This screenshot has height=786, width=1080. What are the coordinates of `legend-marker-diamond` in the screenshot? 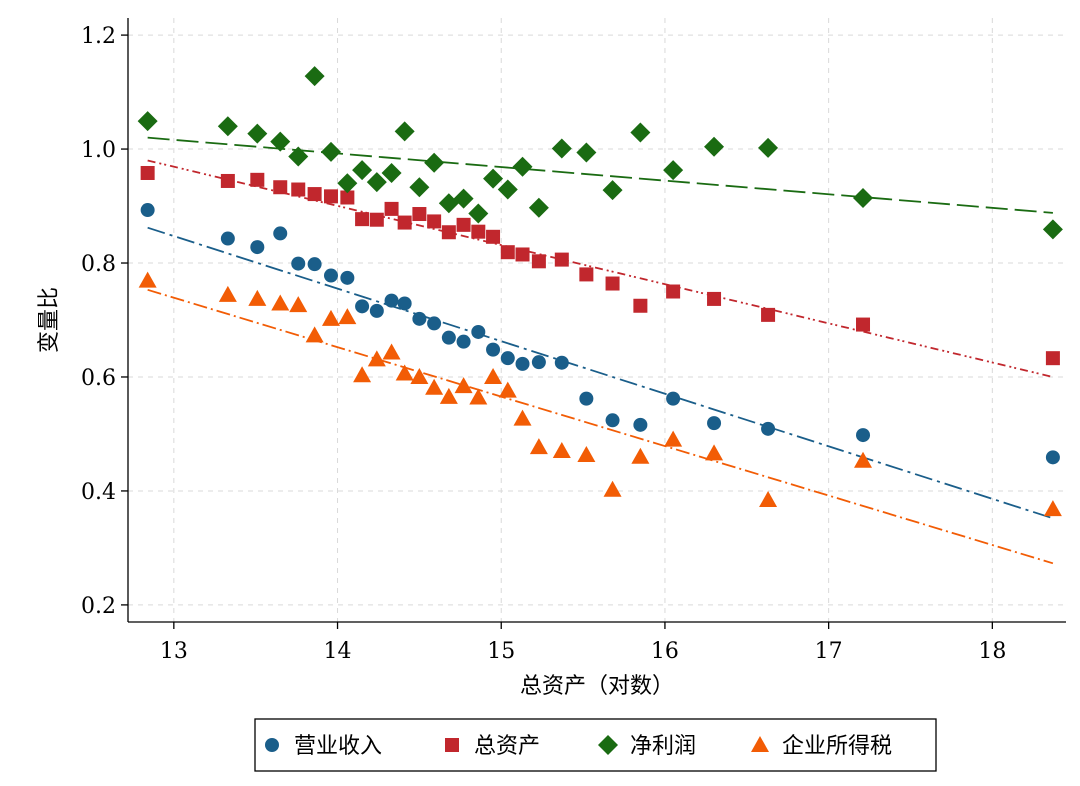 It's located at (608, 745).